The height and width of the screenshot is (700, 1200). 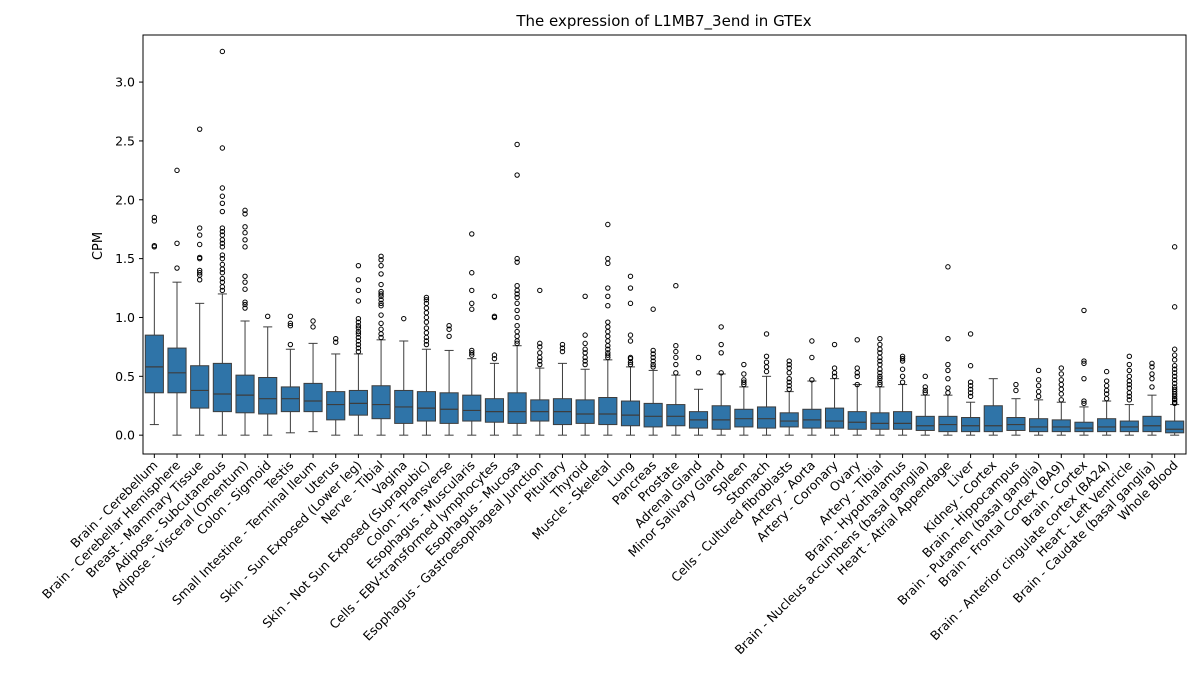 I want to click on y-tick-label: 2.0, so click(x=125, y=199).